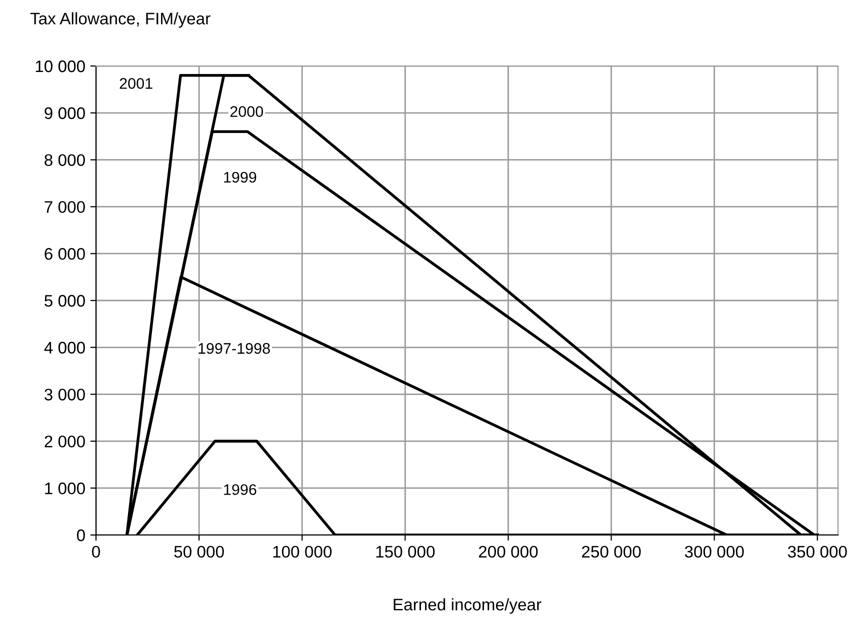  Describe the element at coordinates (120, 20) in the screenshot. I see `y-axis-title: Tax Allowance, FIM/year` at that location.